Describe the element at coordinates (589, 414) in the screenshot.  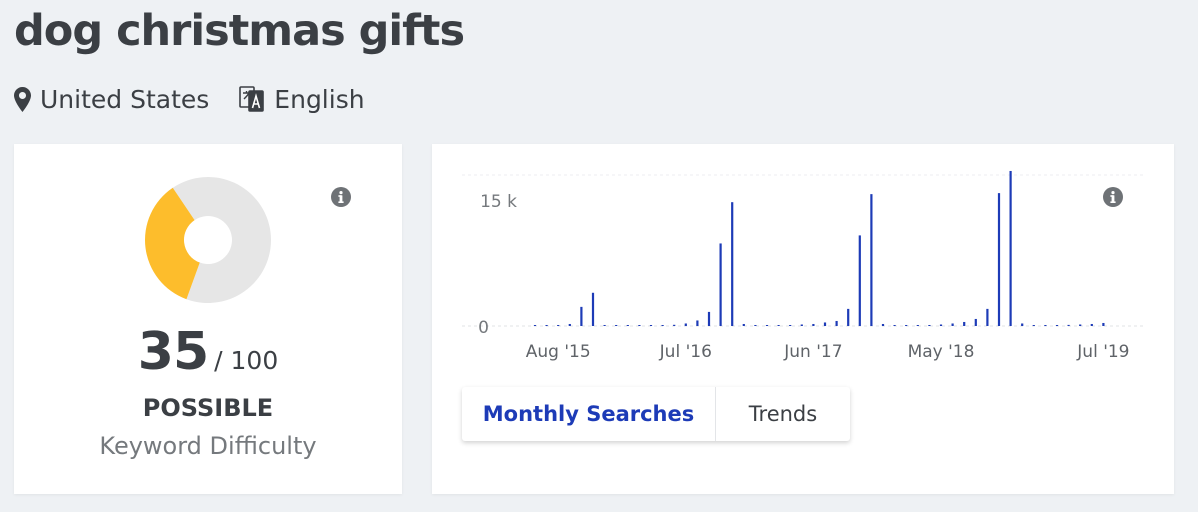
I see `tab-monthly-searches: Monthly Searches` at that location.